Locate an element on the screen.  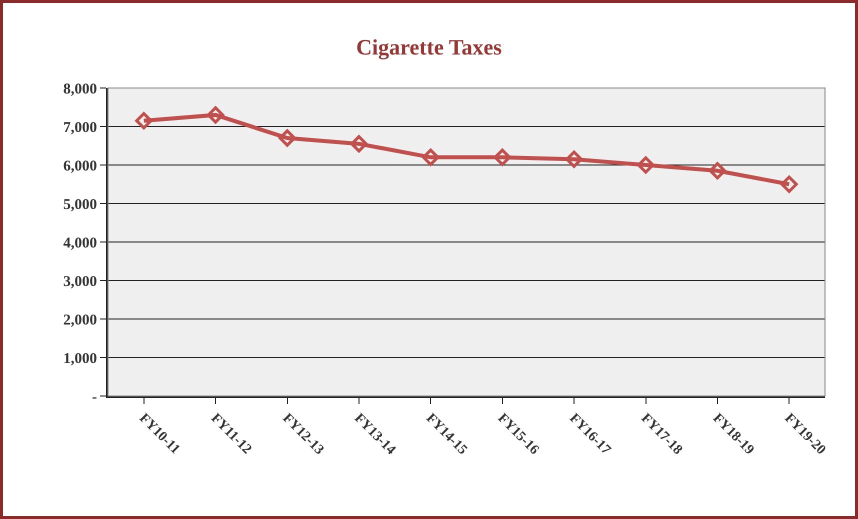
y-tick-label: 2,000 is located at coordinates (80, 320).